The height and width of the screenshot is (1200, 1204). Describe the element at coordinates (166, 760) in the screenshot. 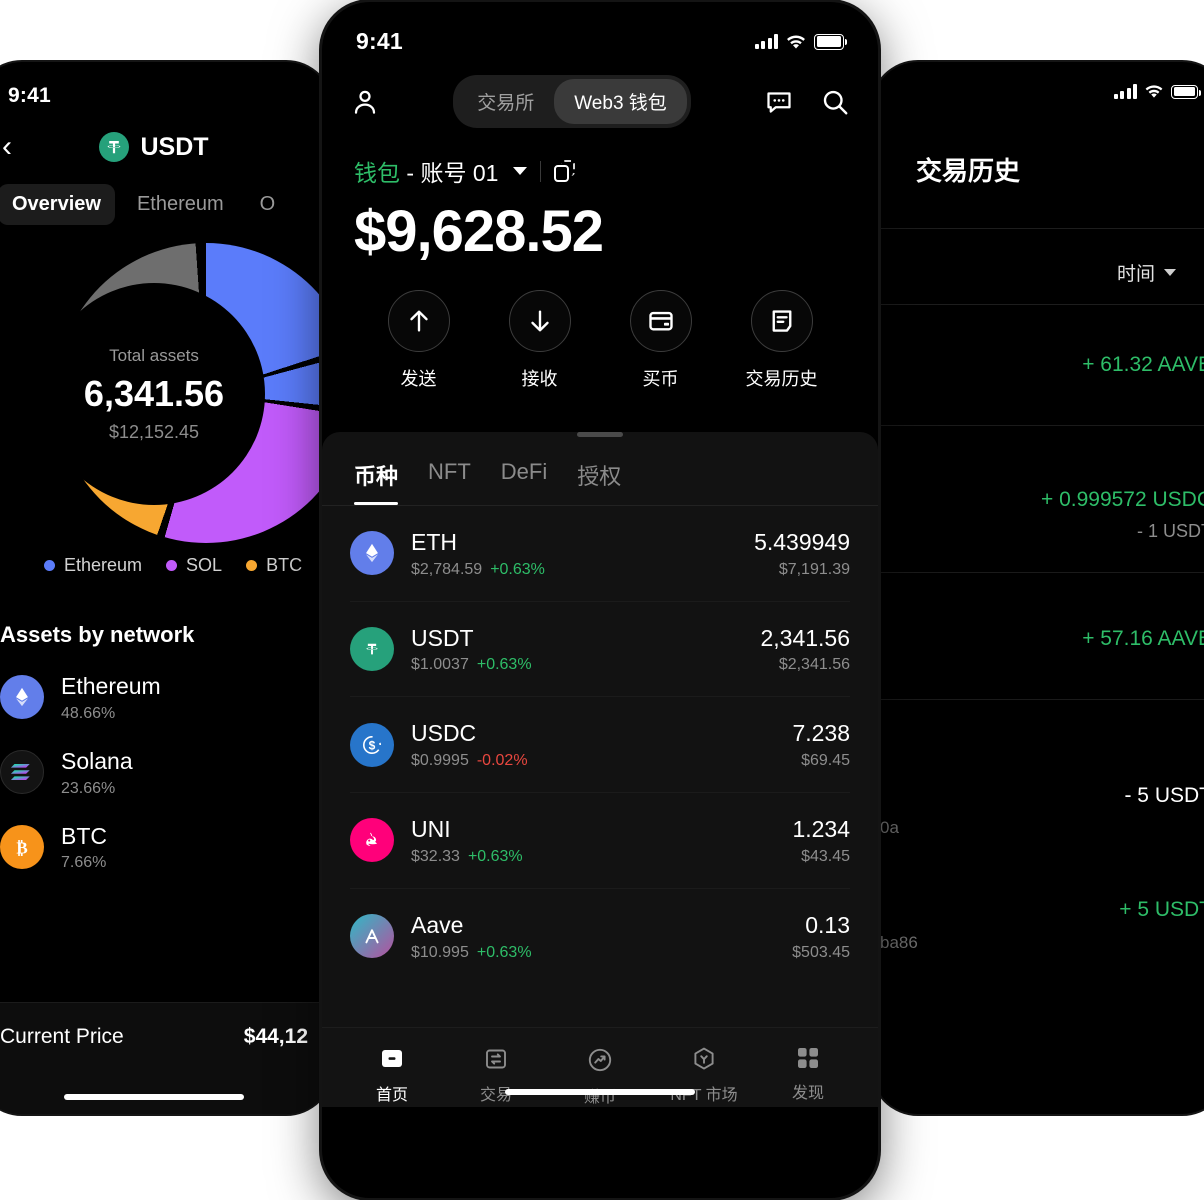

I see `network-row-solana: Solana 23.66%` at that location.